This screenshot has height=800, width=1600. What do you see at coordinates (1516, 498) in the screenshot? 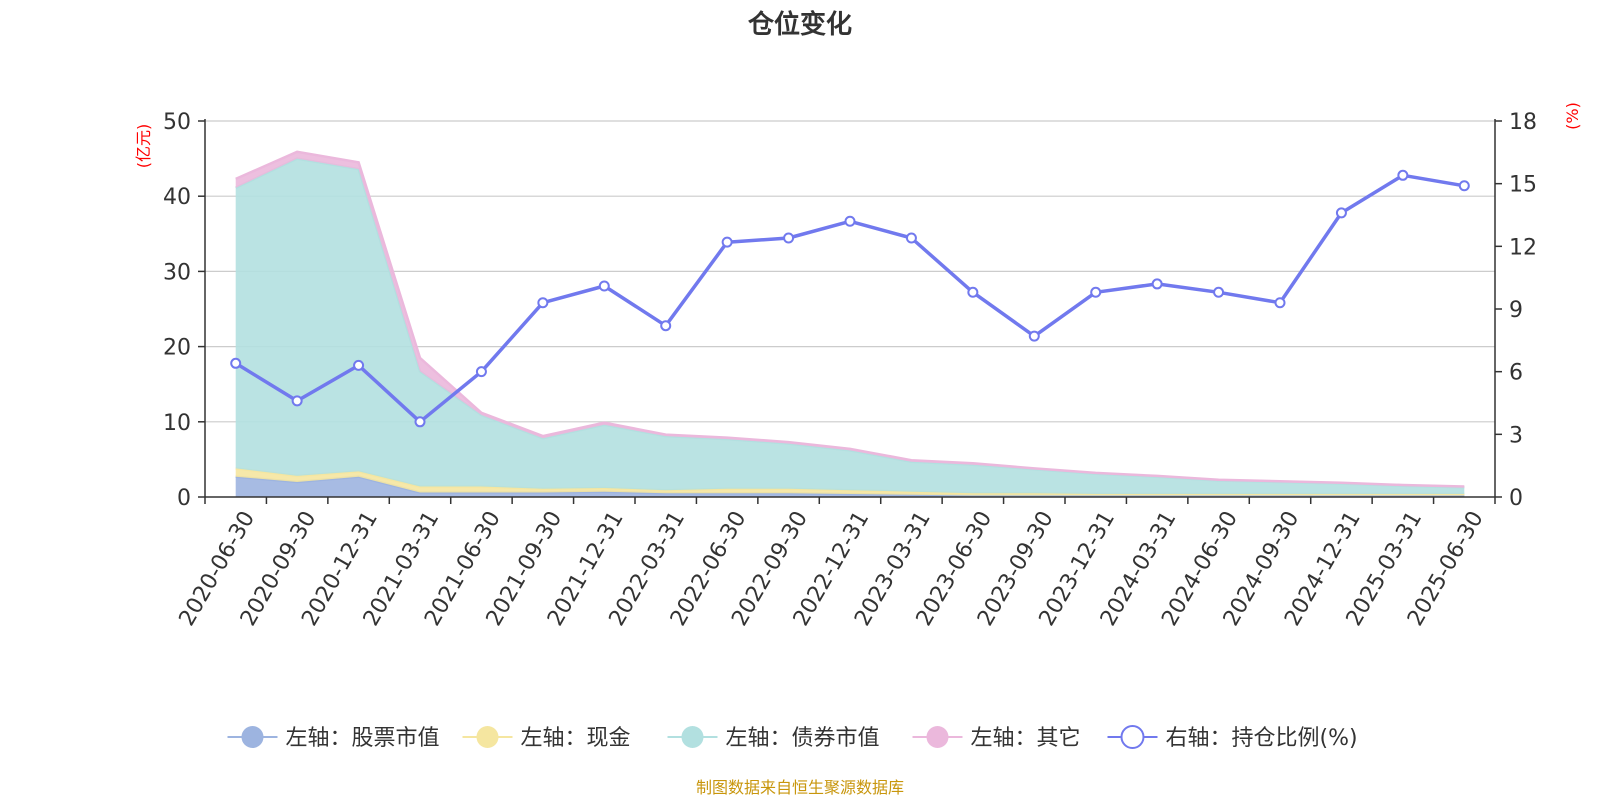
I see `right-axis-tick-label: 0` at bounding box center [1516, 498].